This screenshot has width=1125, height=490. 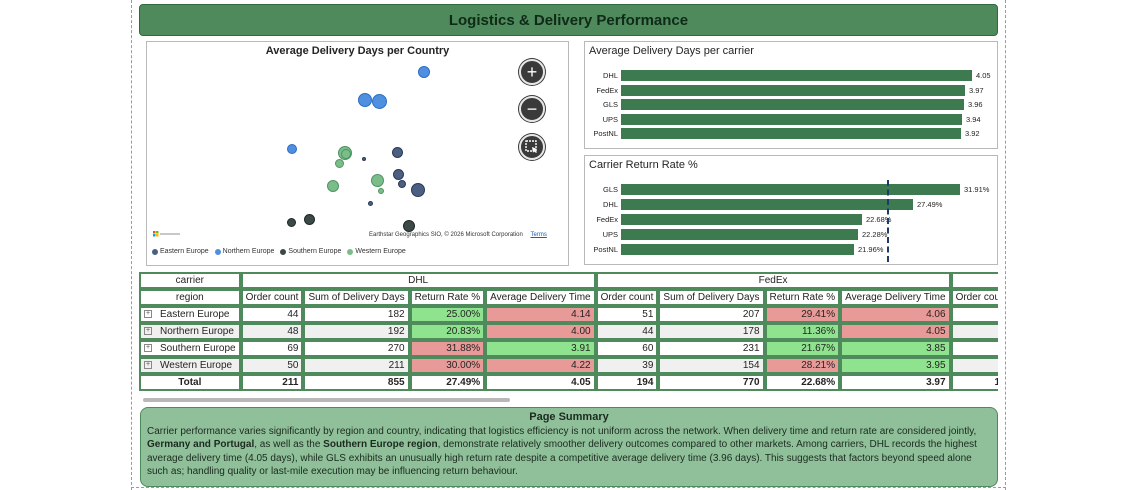 I want to click on matrix-cell: 192, so click(x=356, y=331).